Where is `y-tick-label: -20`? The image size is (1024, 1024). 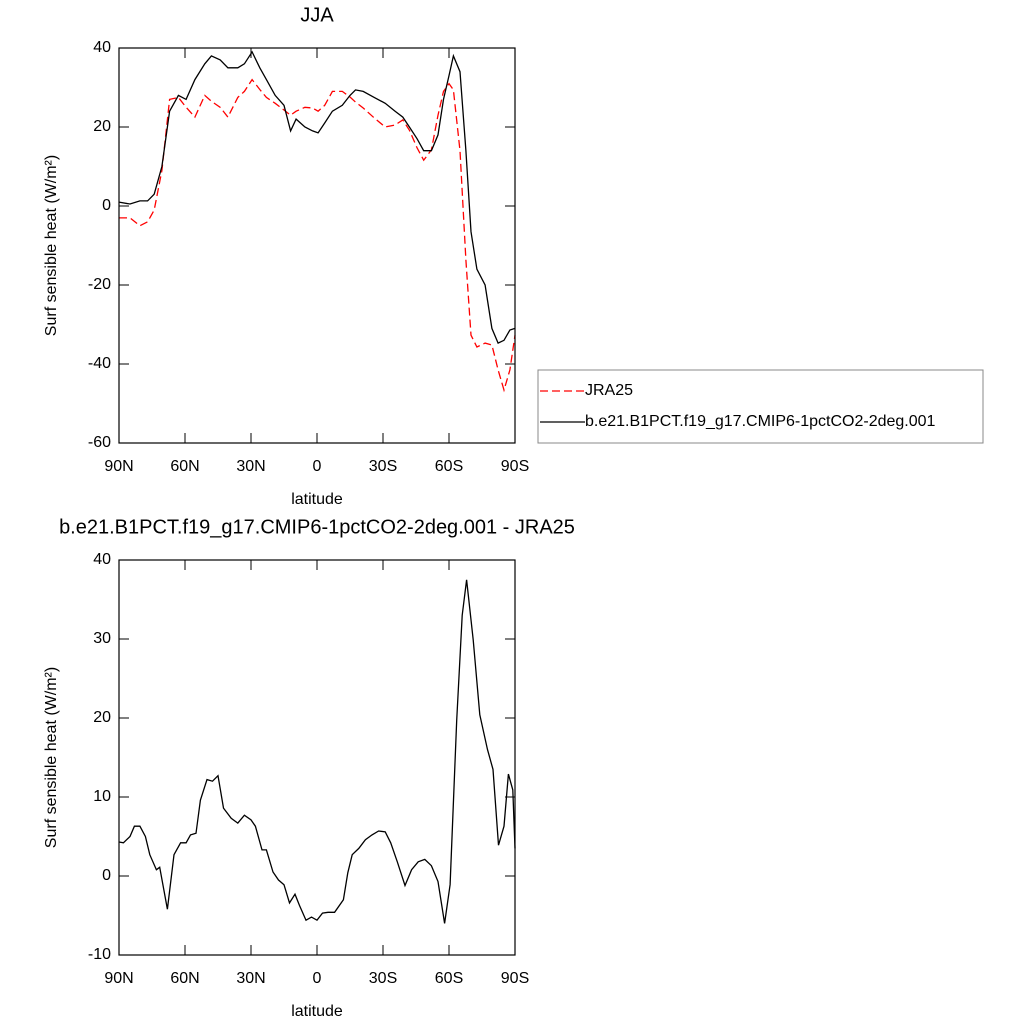 y-tick-label: -20 is located at coordinates (99, 284).